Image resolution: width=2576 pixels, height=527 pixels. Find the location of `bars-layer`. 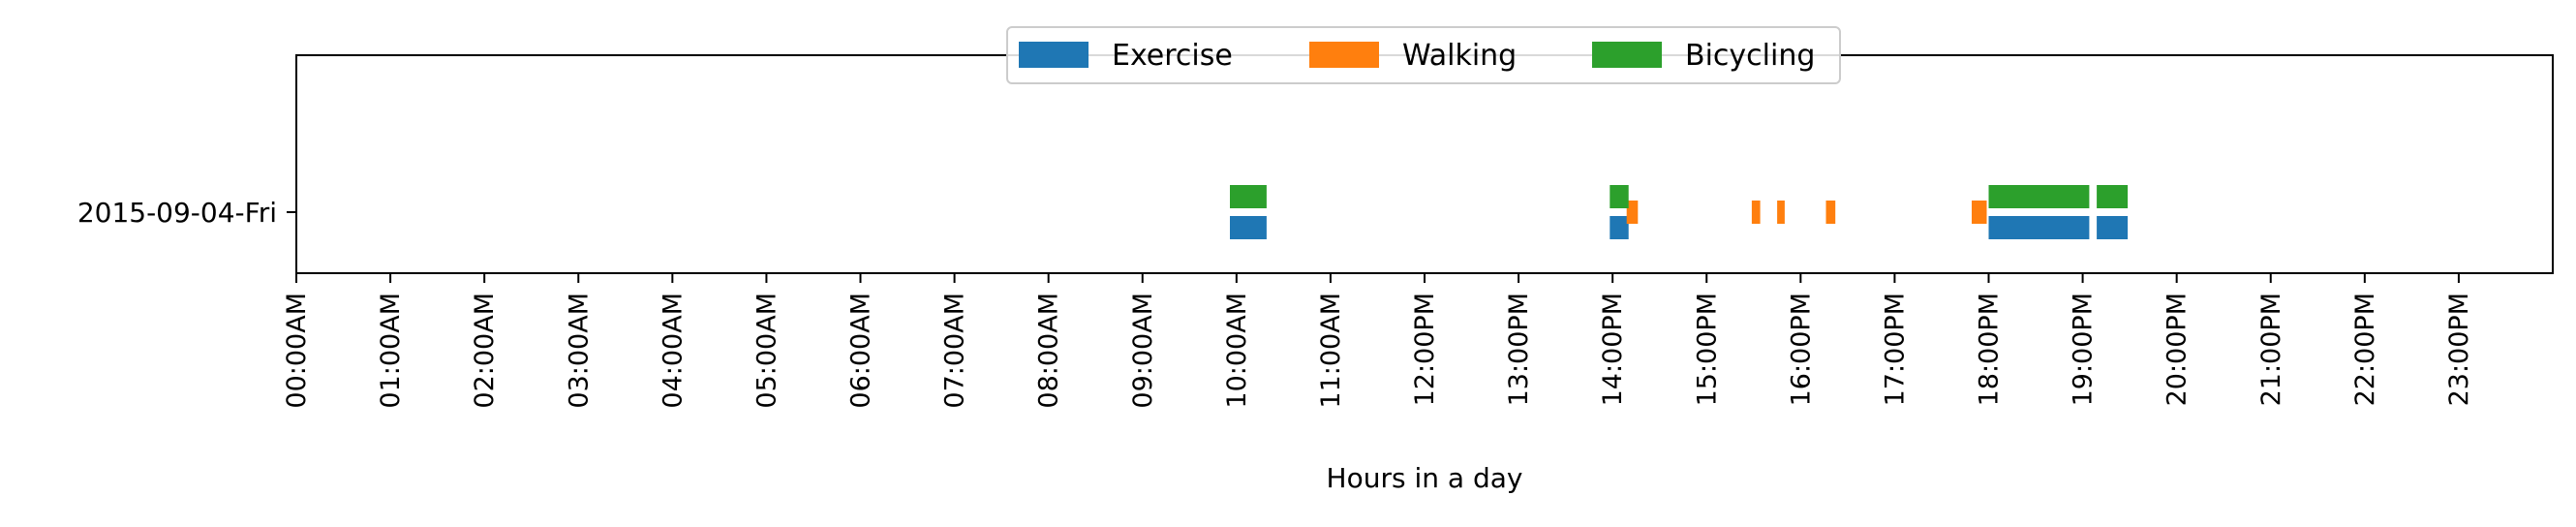

bars-layer is located at coordinates (1679, 212).